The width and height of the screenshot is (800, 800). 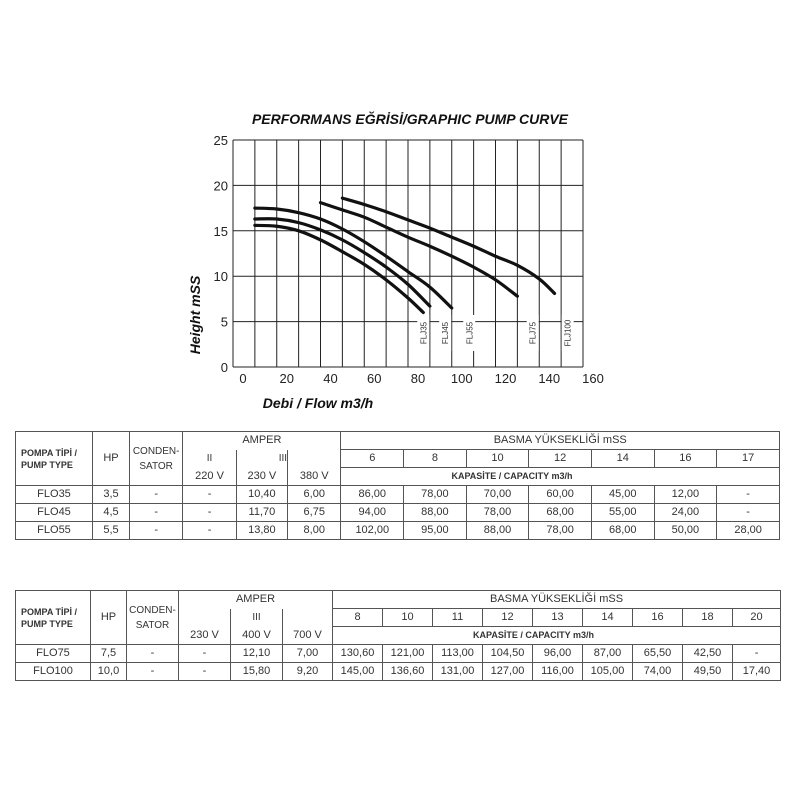 What do you see at coordinates (560, 458) in the screenshot?
I see `height-12: 12` at bounding box center [560, 458].